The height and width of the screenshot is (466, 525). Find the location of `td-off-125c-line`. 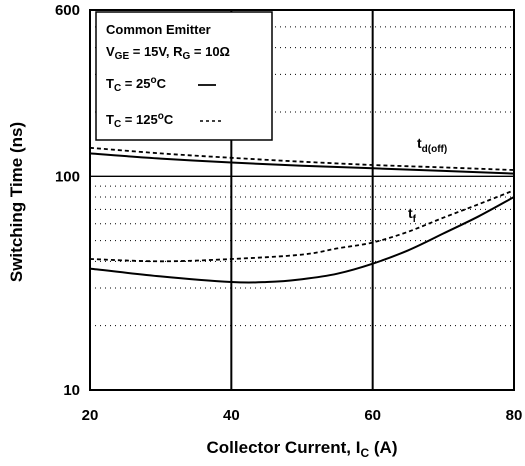

td-off-125c-line is located at coordinates (302, 158).